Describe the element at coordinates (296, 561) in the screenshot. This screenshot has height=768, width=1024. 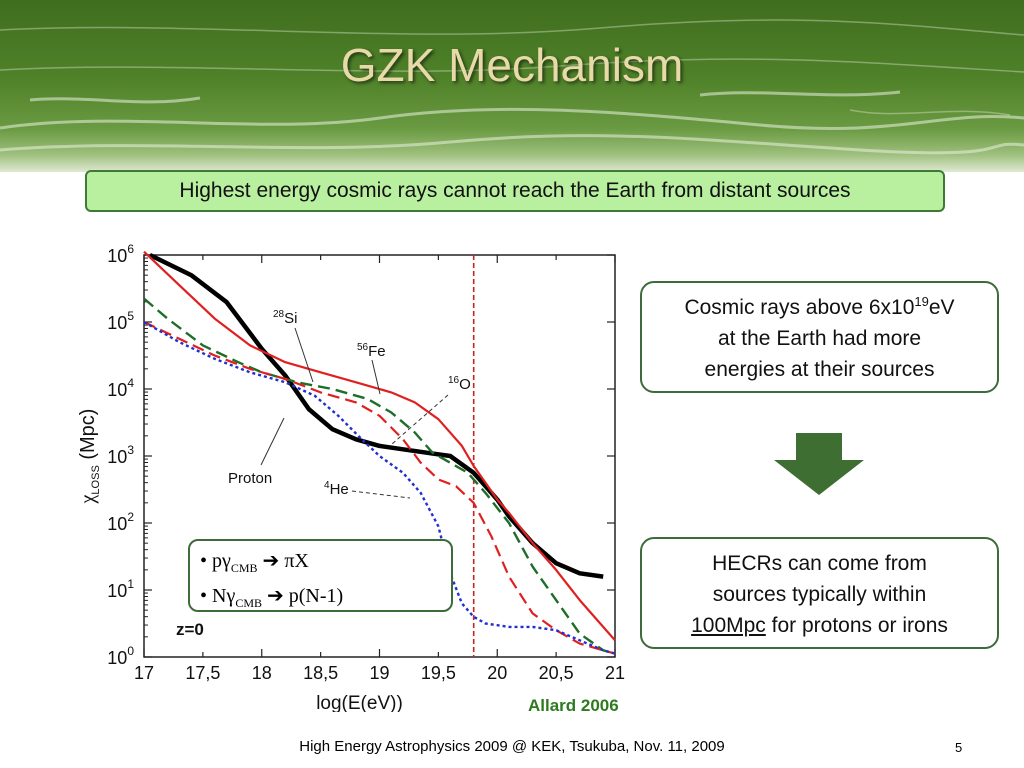
I see `reaction-product: πX` at that location.